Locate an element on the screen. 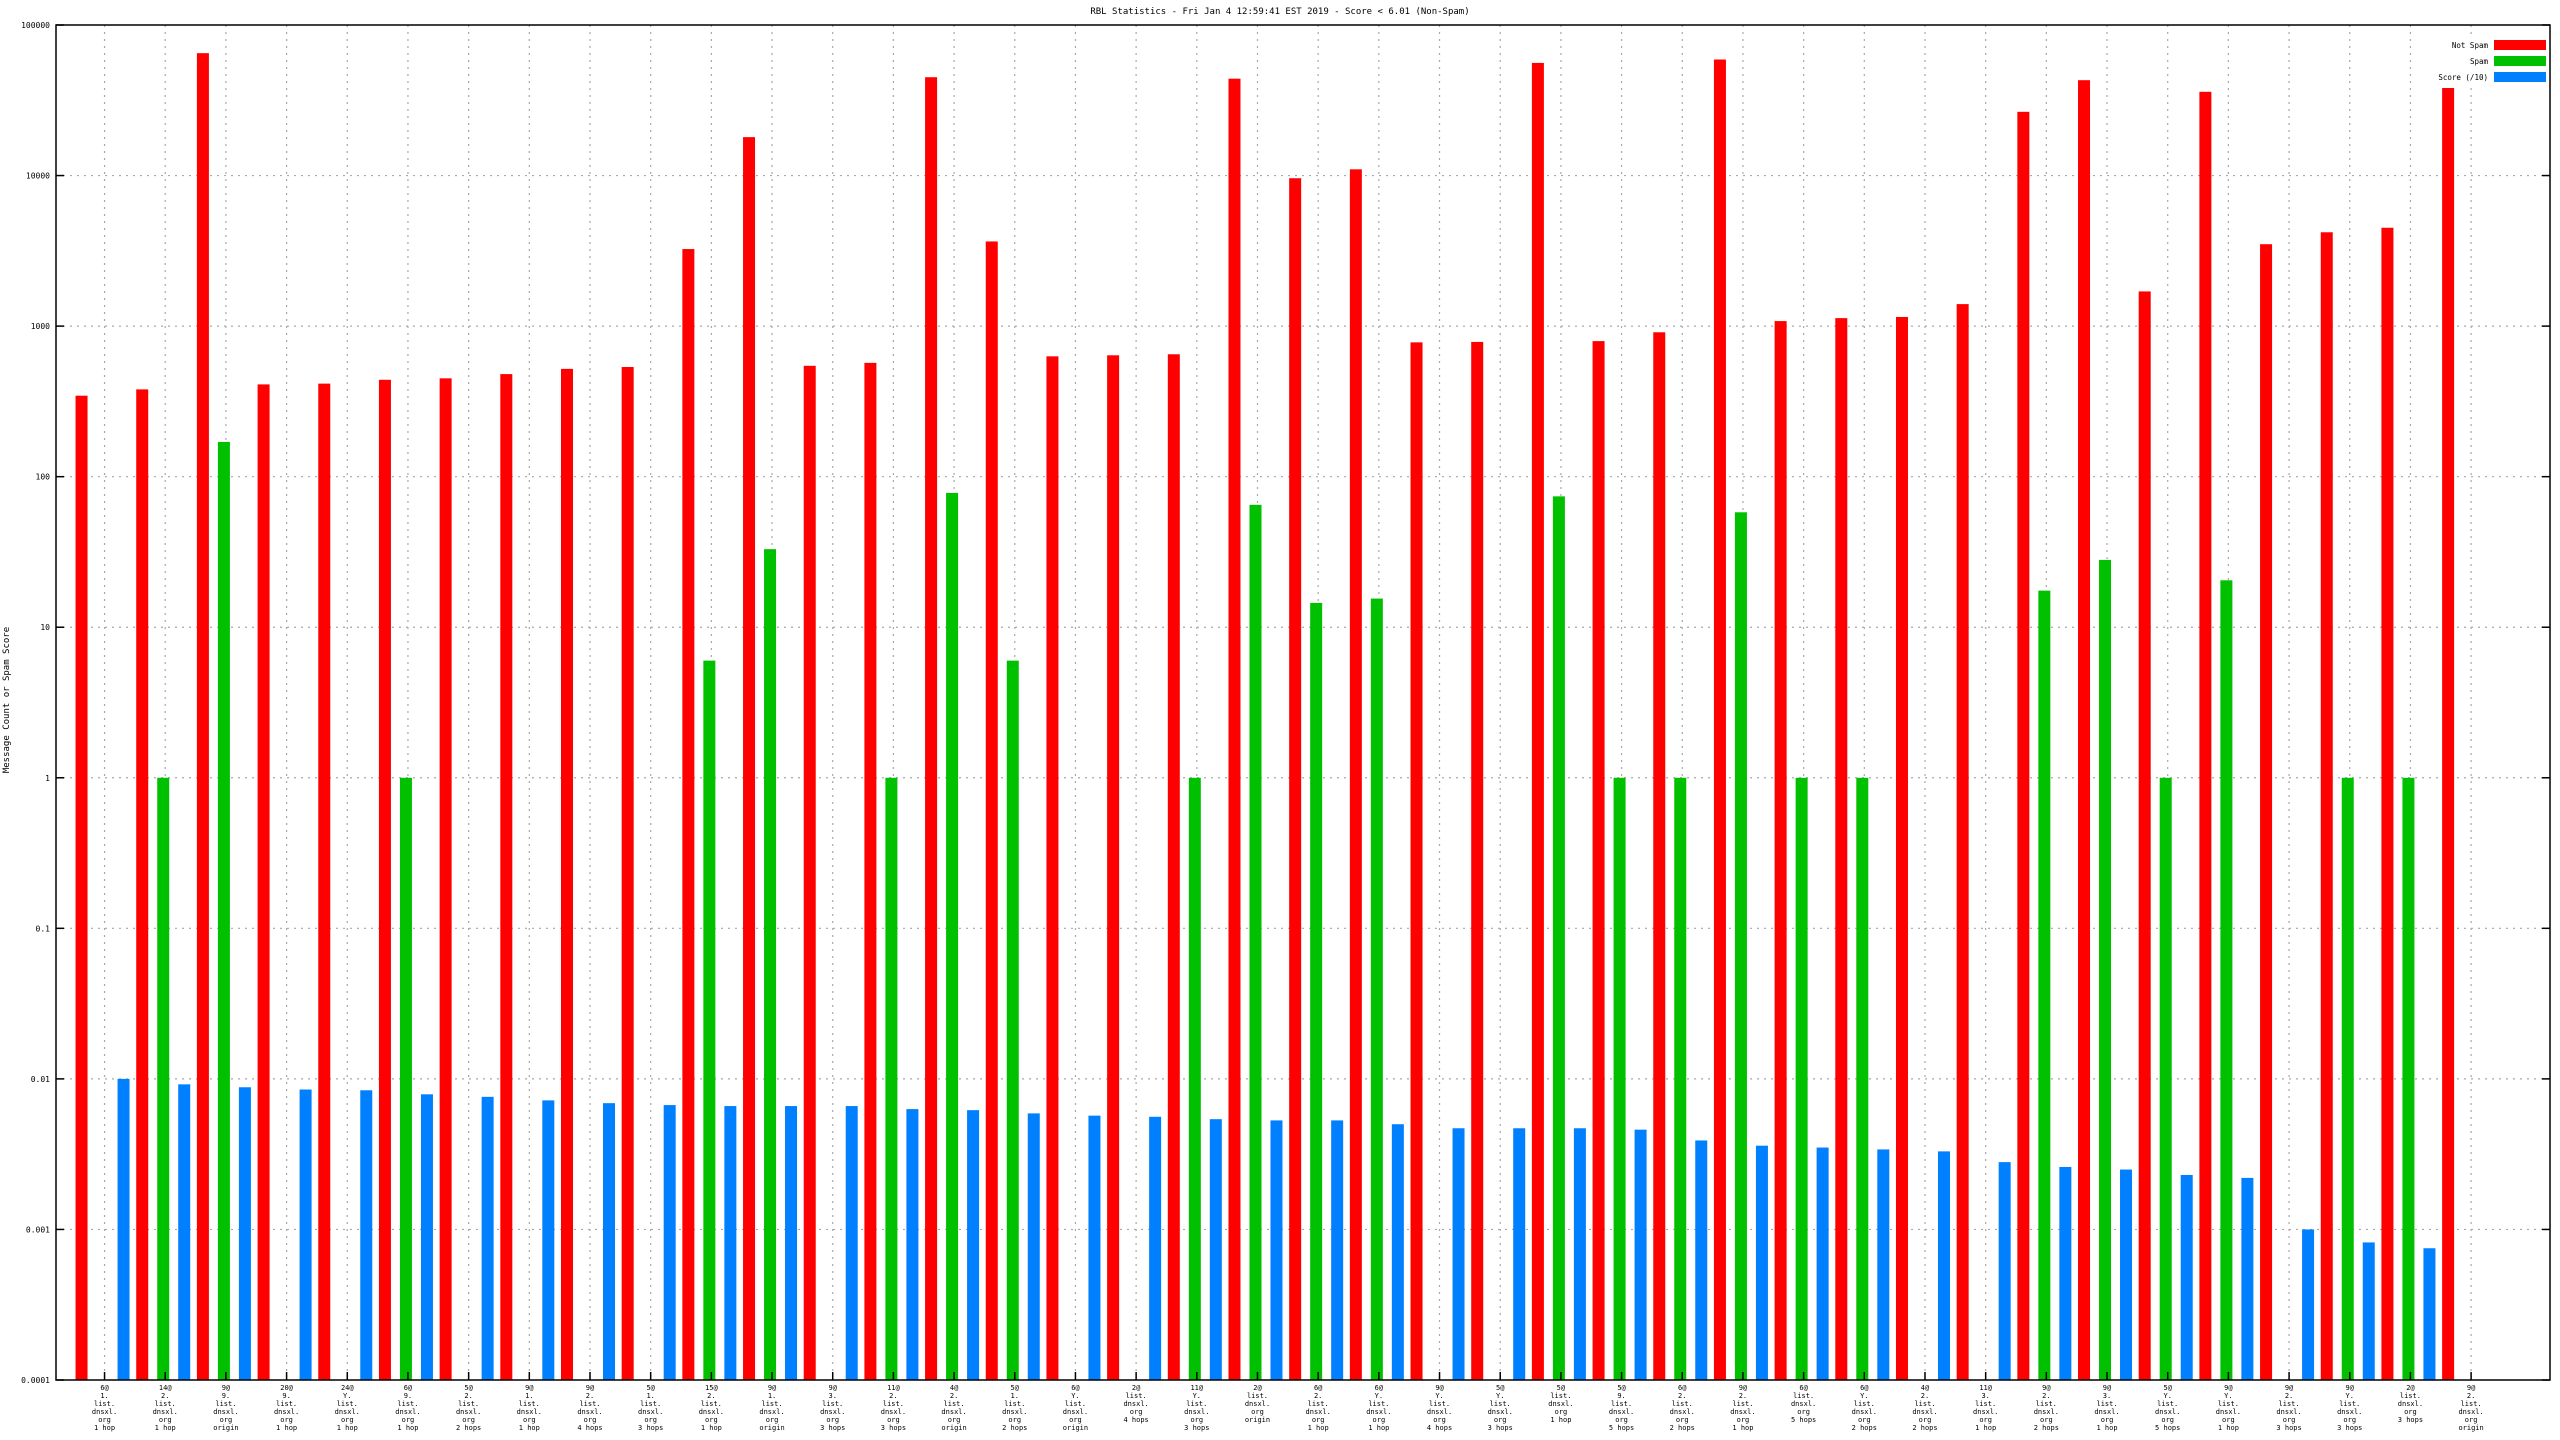 This screenshot has height=1440, width=2560. x-tick-label: 9@ 3. list. dnsxl. org 3 hops is located at coordinates (832, 1408).